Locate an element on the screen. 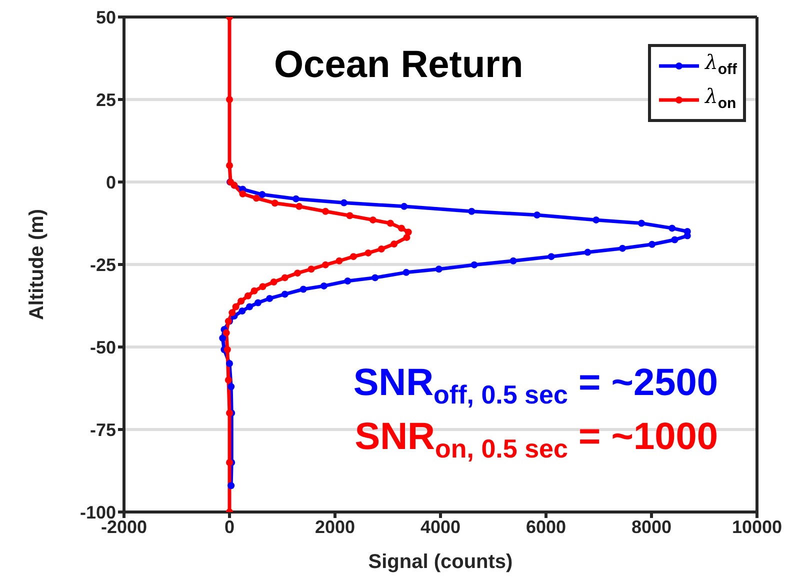 The image size is (796, 584). x-tick-label: 4000 is located at coordinates (440, 526).